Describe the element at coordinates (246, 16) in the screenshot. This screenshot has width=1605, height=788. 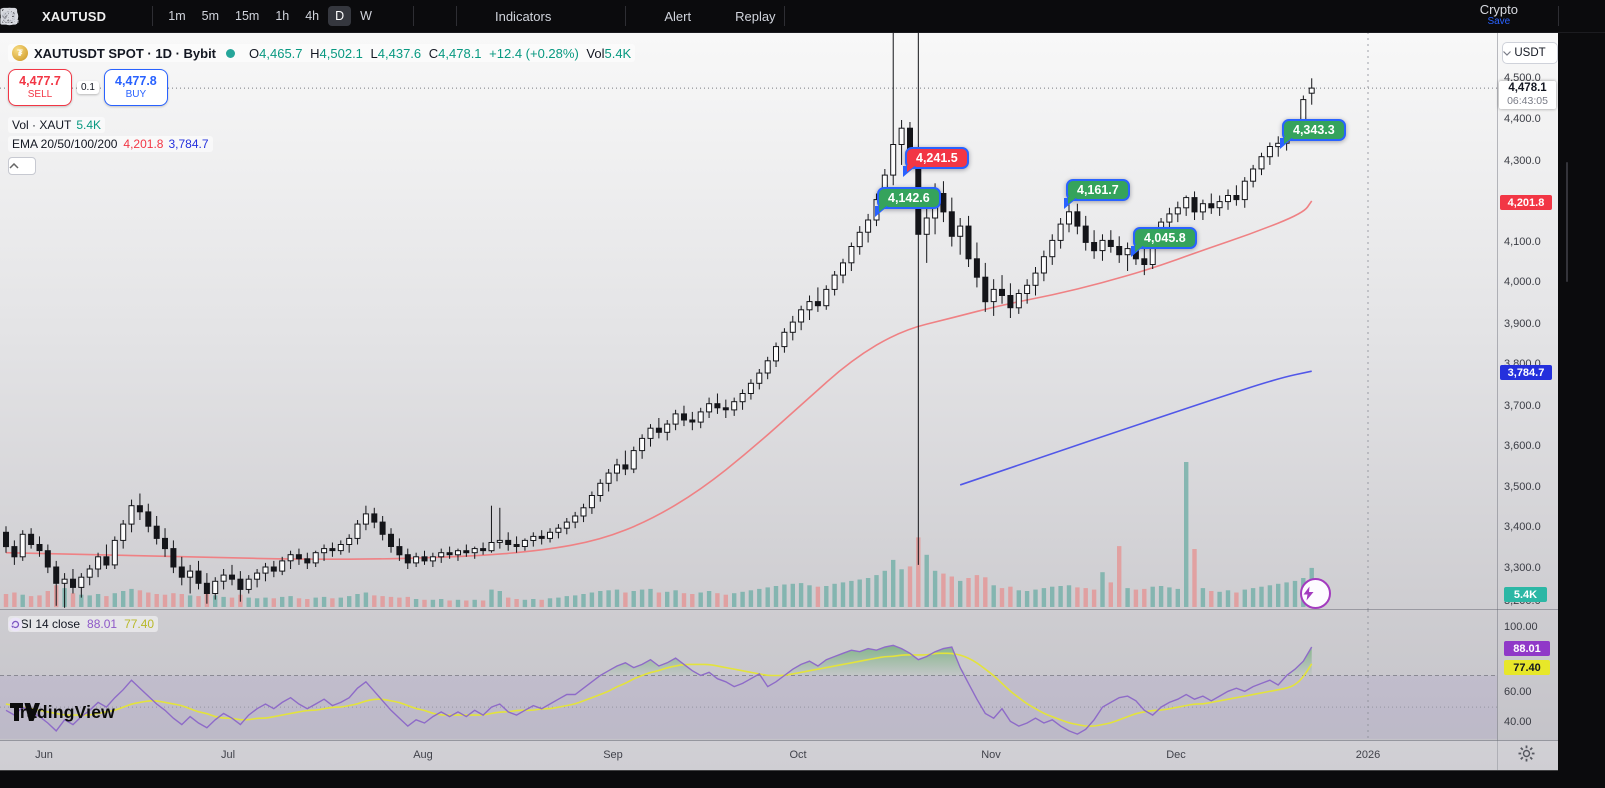
I see `indicators-icon` at that location.